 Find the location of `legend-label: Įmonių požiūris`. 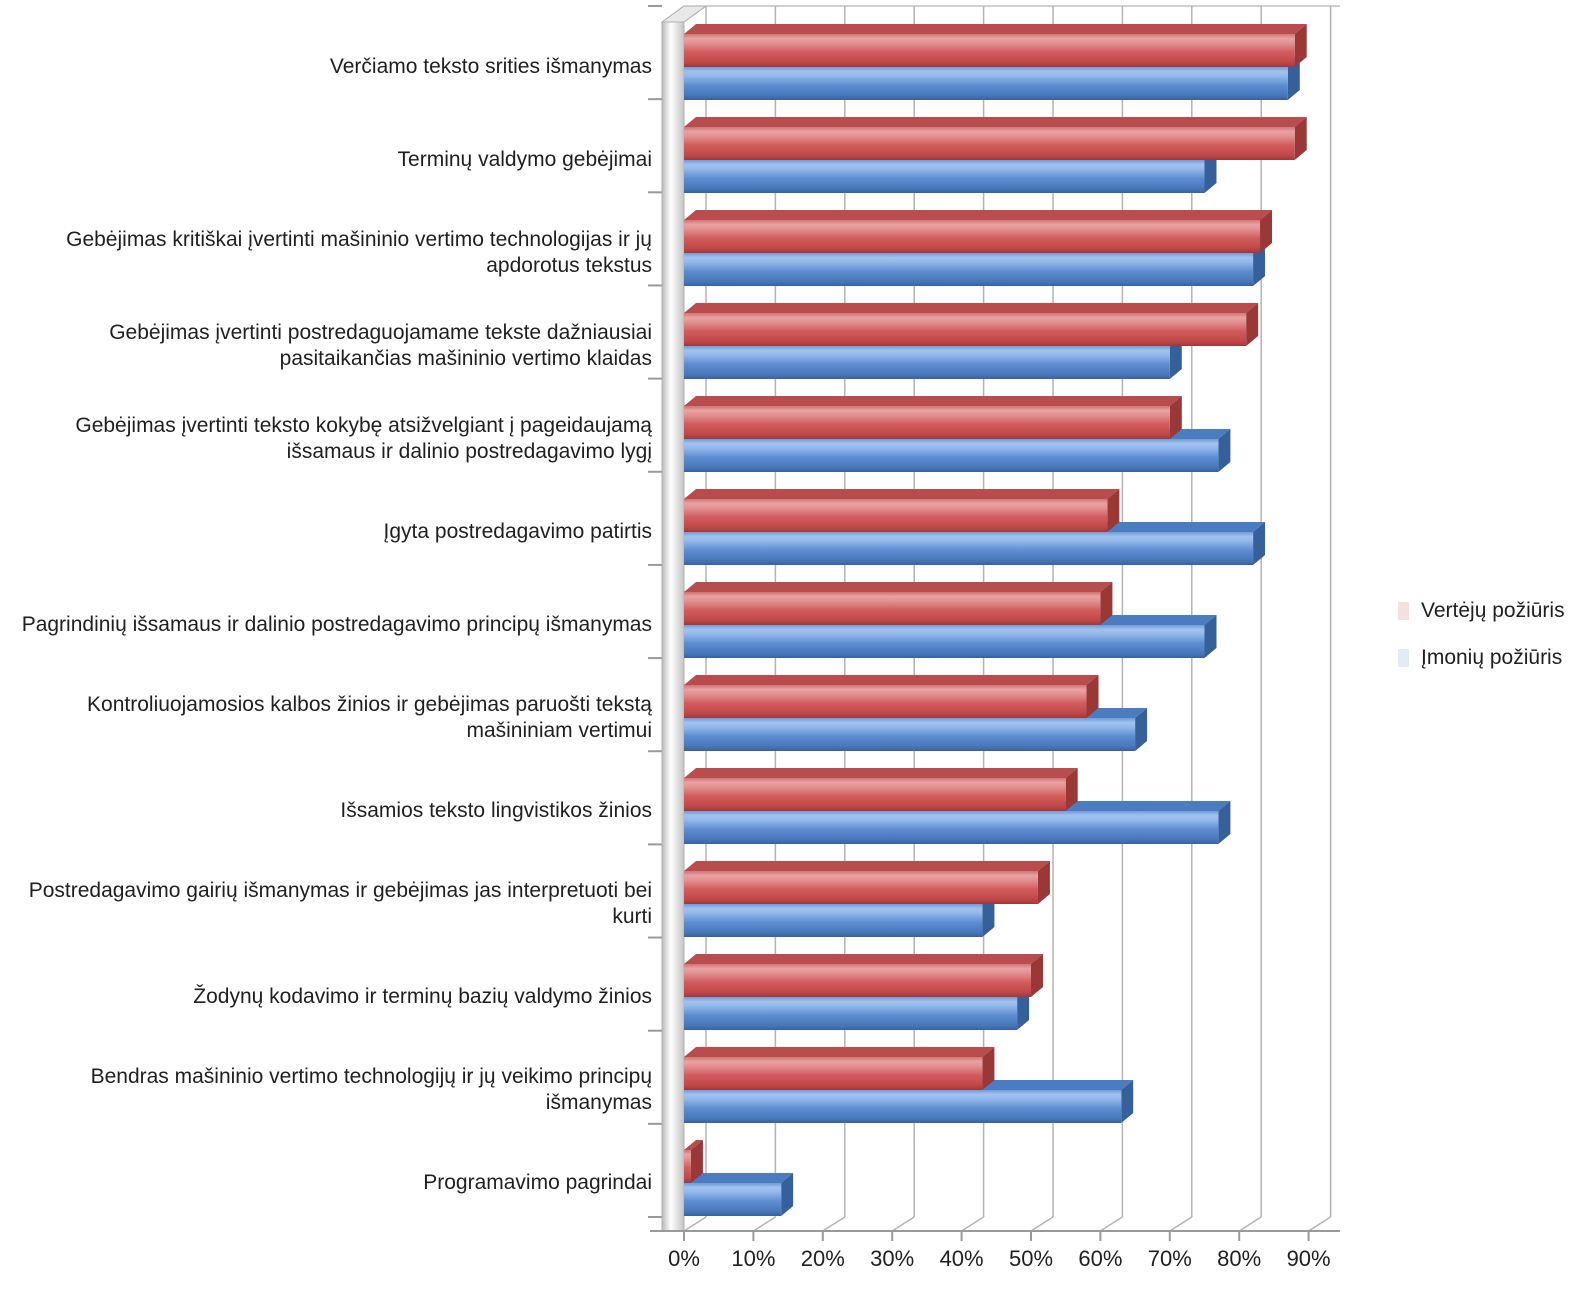

legend-label: Įmonių požiūris is located at coordinates (1492, 657).